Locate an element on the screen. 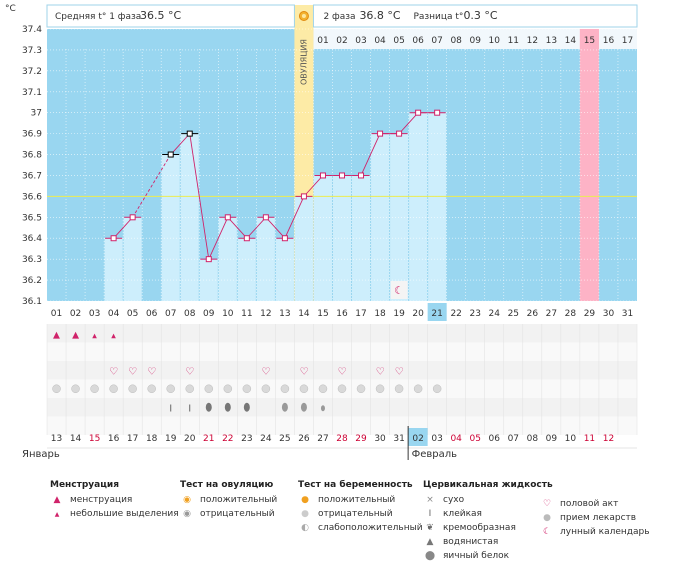  post-ovulation-day-label: 10 is located at coordinates (495, 41).